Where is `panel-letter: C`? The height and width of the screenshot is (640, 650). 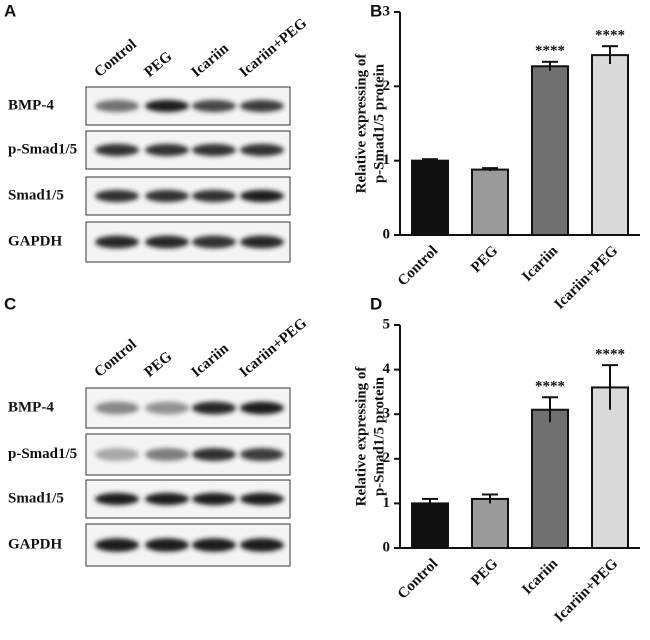
panel-letter: C is located at coordinates (10, 303).